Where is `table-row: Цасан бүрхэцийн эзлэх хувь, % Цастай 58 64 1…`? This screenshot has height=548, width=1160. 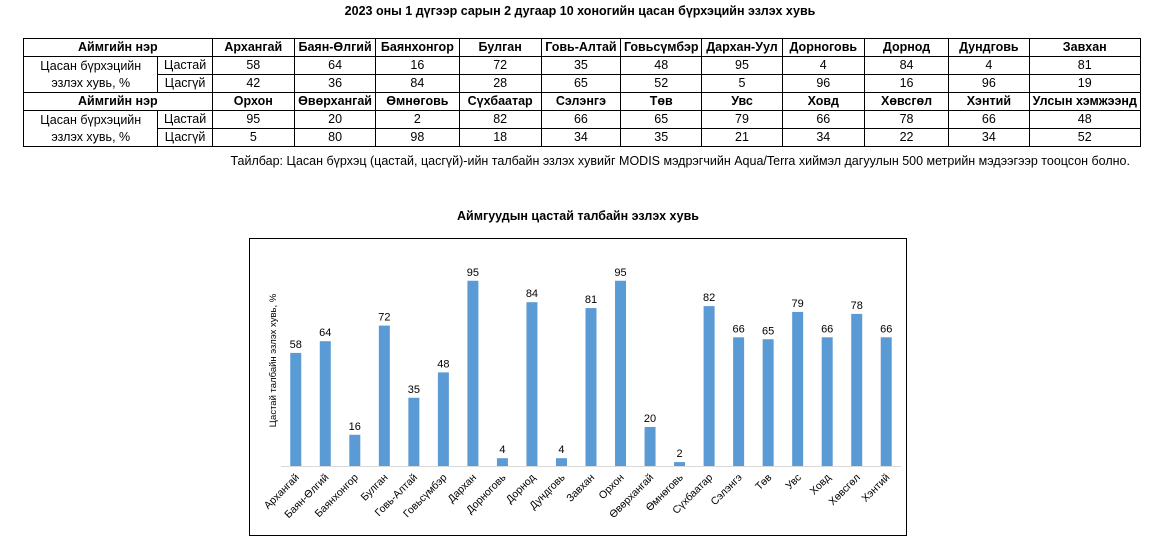
table-row: Цасан бүрхэцийн эзлэх хувь, % Цастай 58 64 1… is located at coordinates (581, 74).